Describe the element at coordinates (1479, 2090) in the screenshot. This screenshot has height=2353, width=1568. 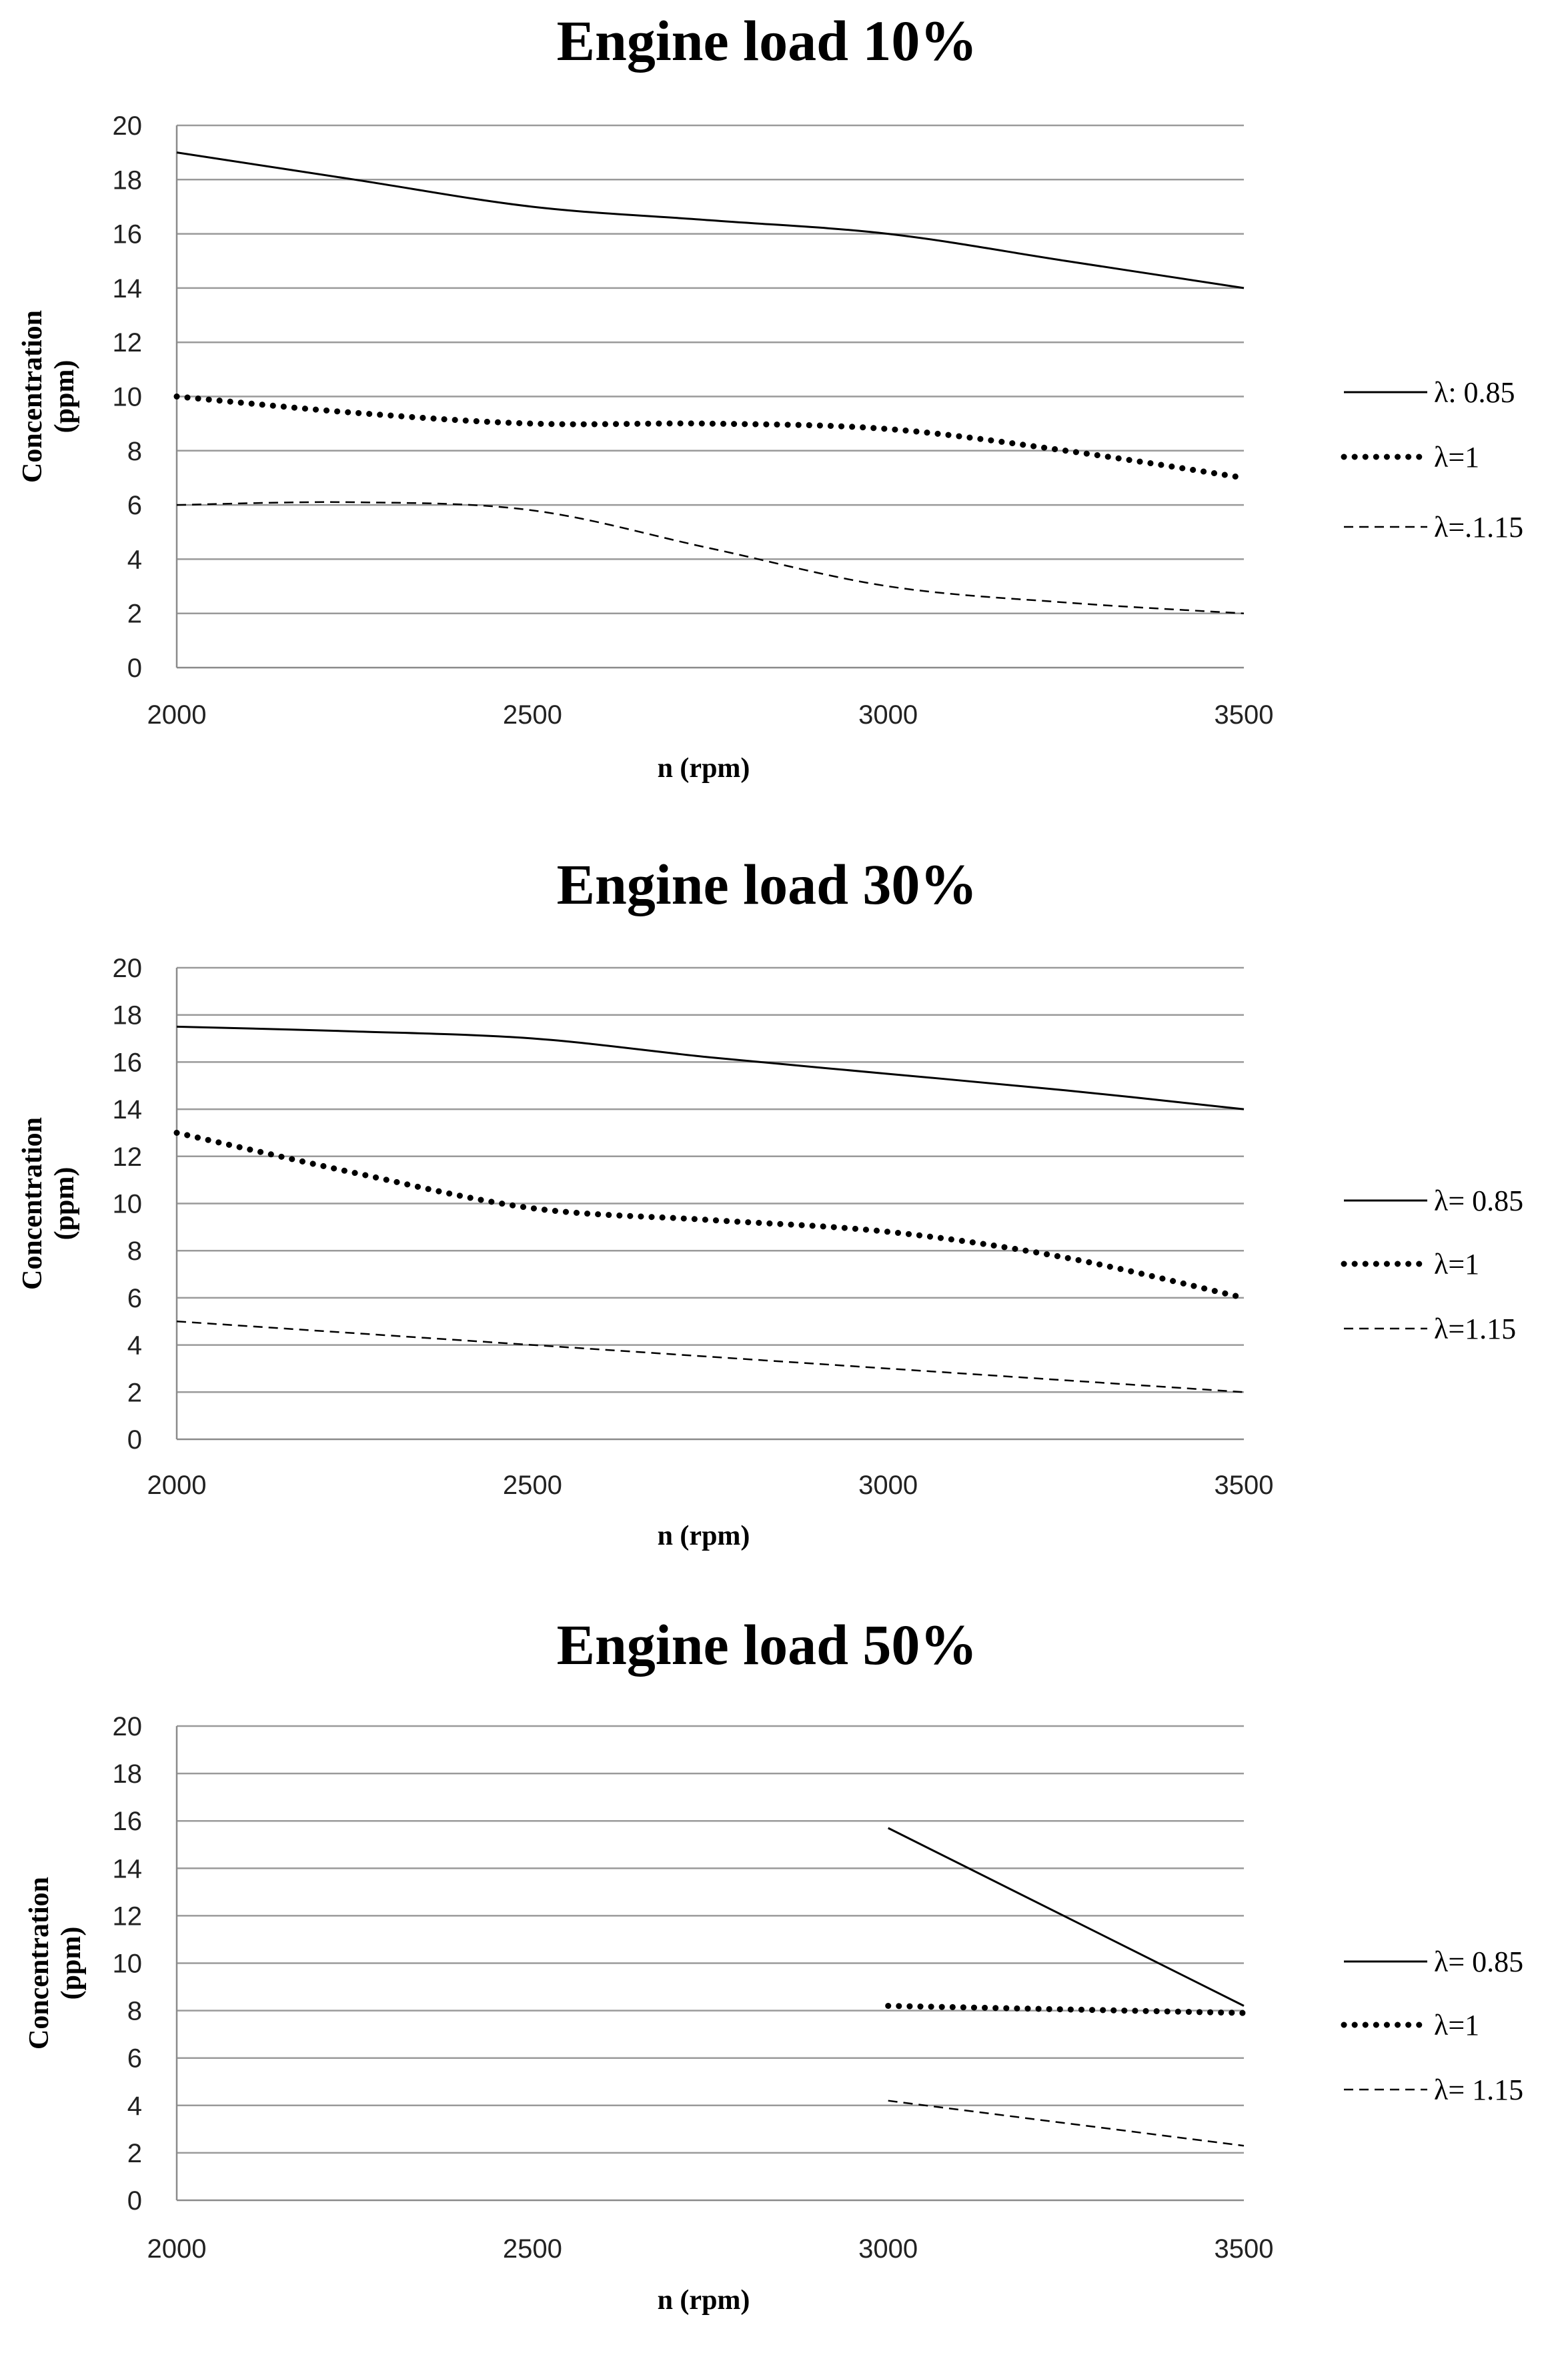
I see `legend-label: λ= 1.15` at that location.